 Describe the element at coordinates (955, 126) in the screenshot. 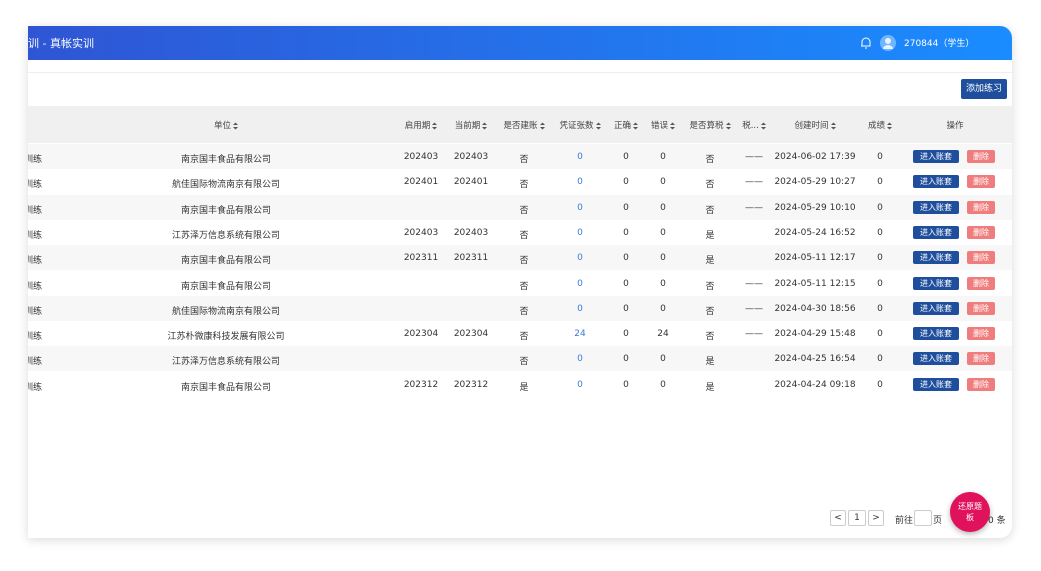

I see `column-header: 操作` at that location.